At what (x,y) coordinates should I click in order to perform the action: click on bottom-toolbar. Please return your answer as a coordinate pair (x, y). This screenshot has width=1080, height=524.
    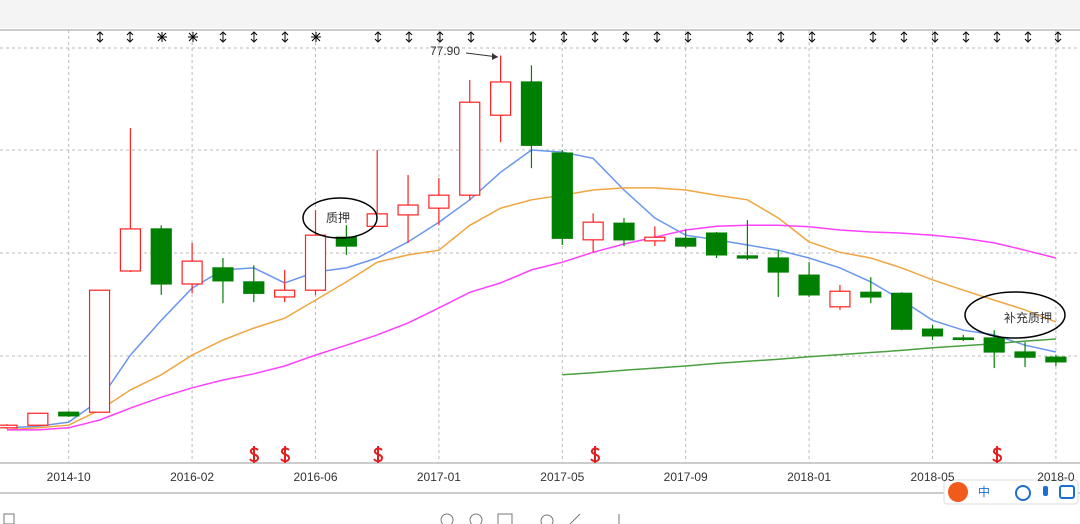
    Looking at the image, I should click on (311, 518).